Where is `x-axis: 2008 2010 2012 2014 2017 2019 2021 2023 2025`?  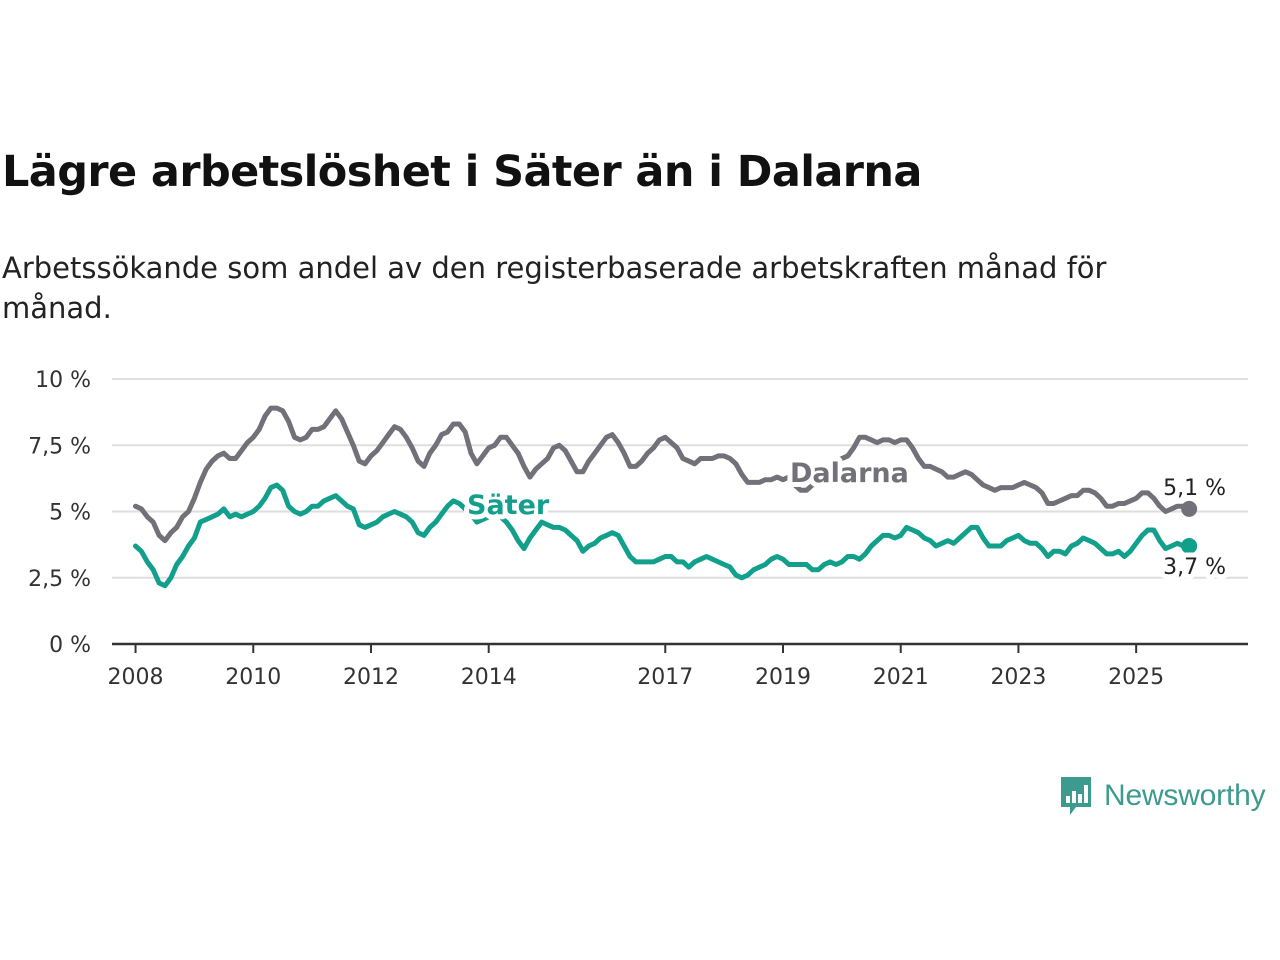 x-axis: 2008 2010 2012 2014 2017 2019 2021 2023 2025 is located at coordinates (678, 666).